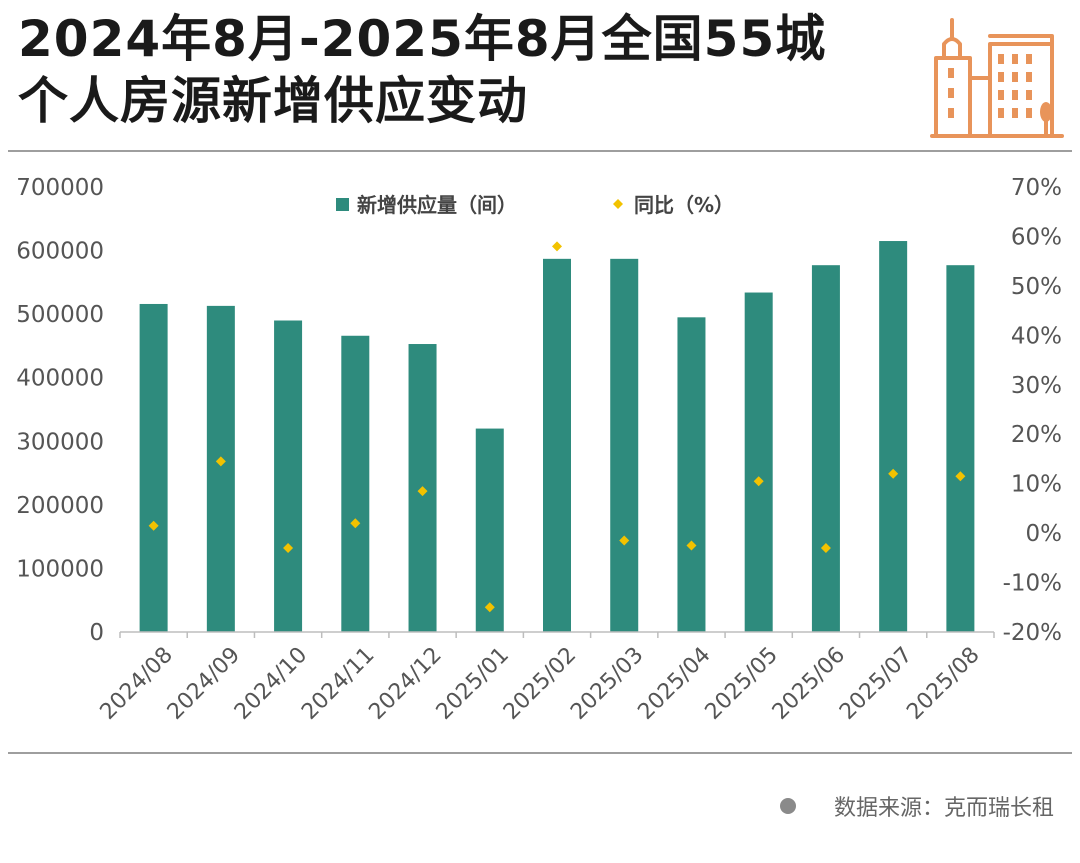 The height and width of the screenshot is (863, 1080). What do you see at coordinates (540, 151) in the screenshot?
I see `top-divider` at bounding box center [540, 151].